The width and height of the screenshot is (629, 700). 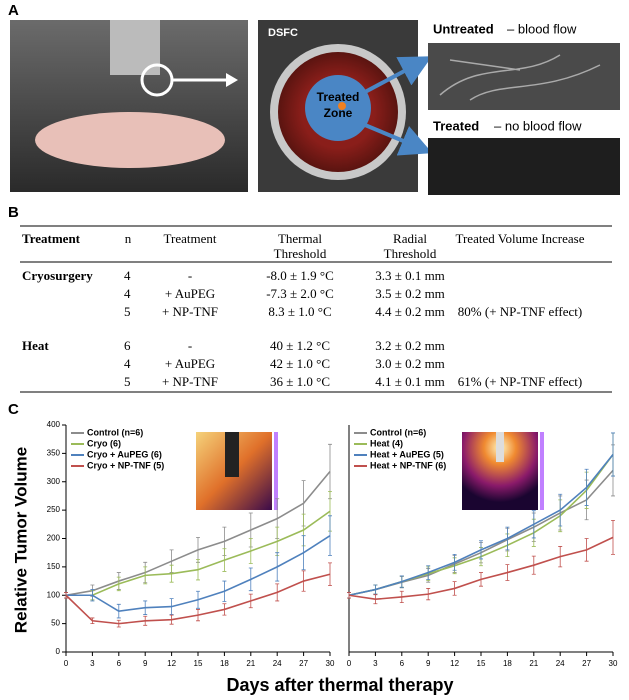 I want to click on table-cell: 80% (+ NP-TNF effect), so click(x=520, y=311).